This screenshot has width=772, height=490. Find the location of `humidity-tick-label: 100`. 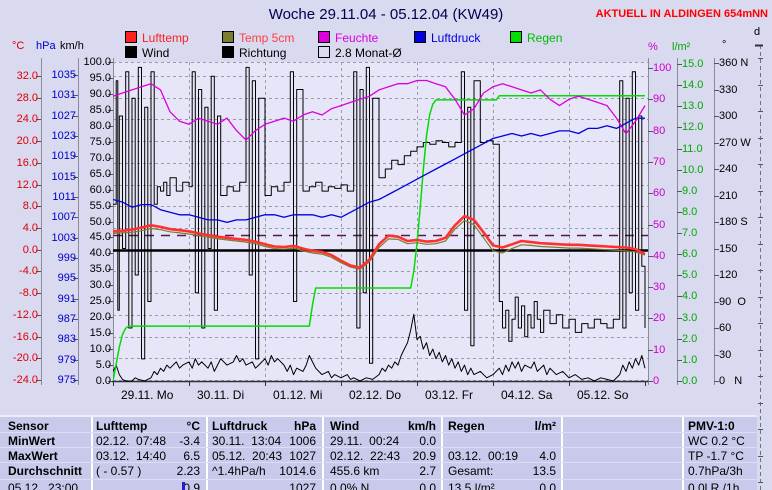

humidity-tick-label: 100 is located at coordinates (662, 68).